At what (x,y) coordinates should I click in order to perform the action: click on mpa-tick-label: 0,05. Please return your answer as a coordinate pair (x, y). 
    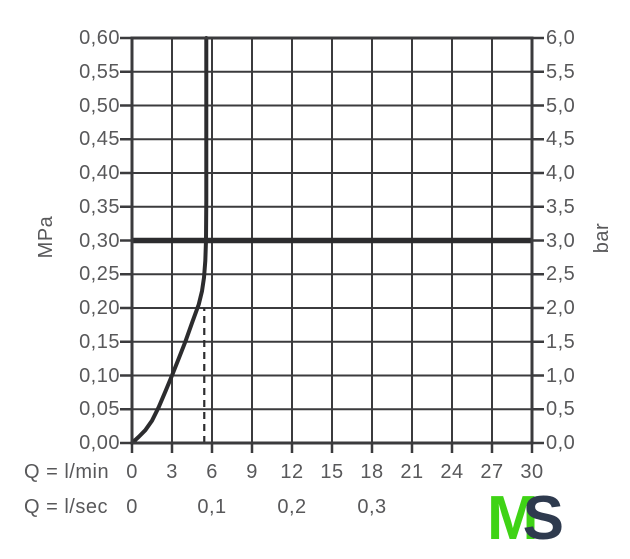
    Looking at the image, I should click on (99, 409).